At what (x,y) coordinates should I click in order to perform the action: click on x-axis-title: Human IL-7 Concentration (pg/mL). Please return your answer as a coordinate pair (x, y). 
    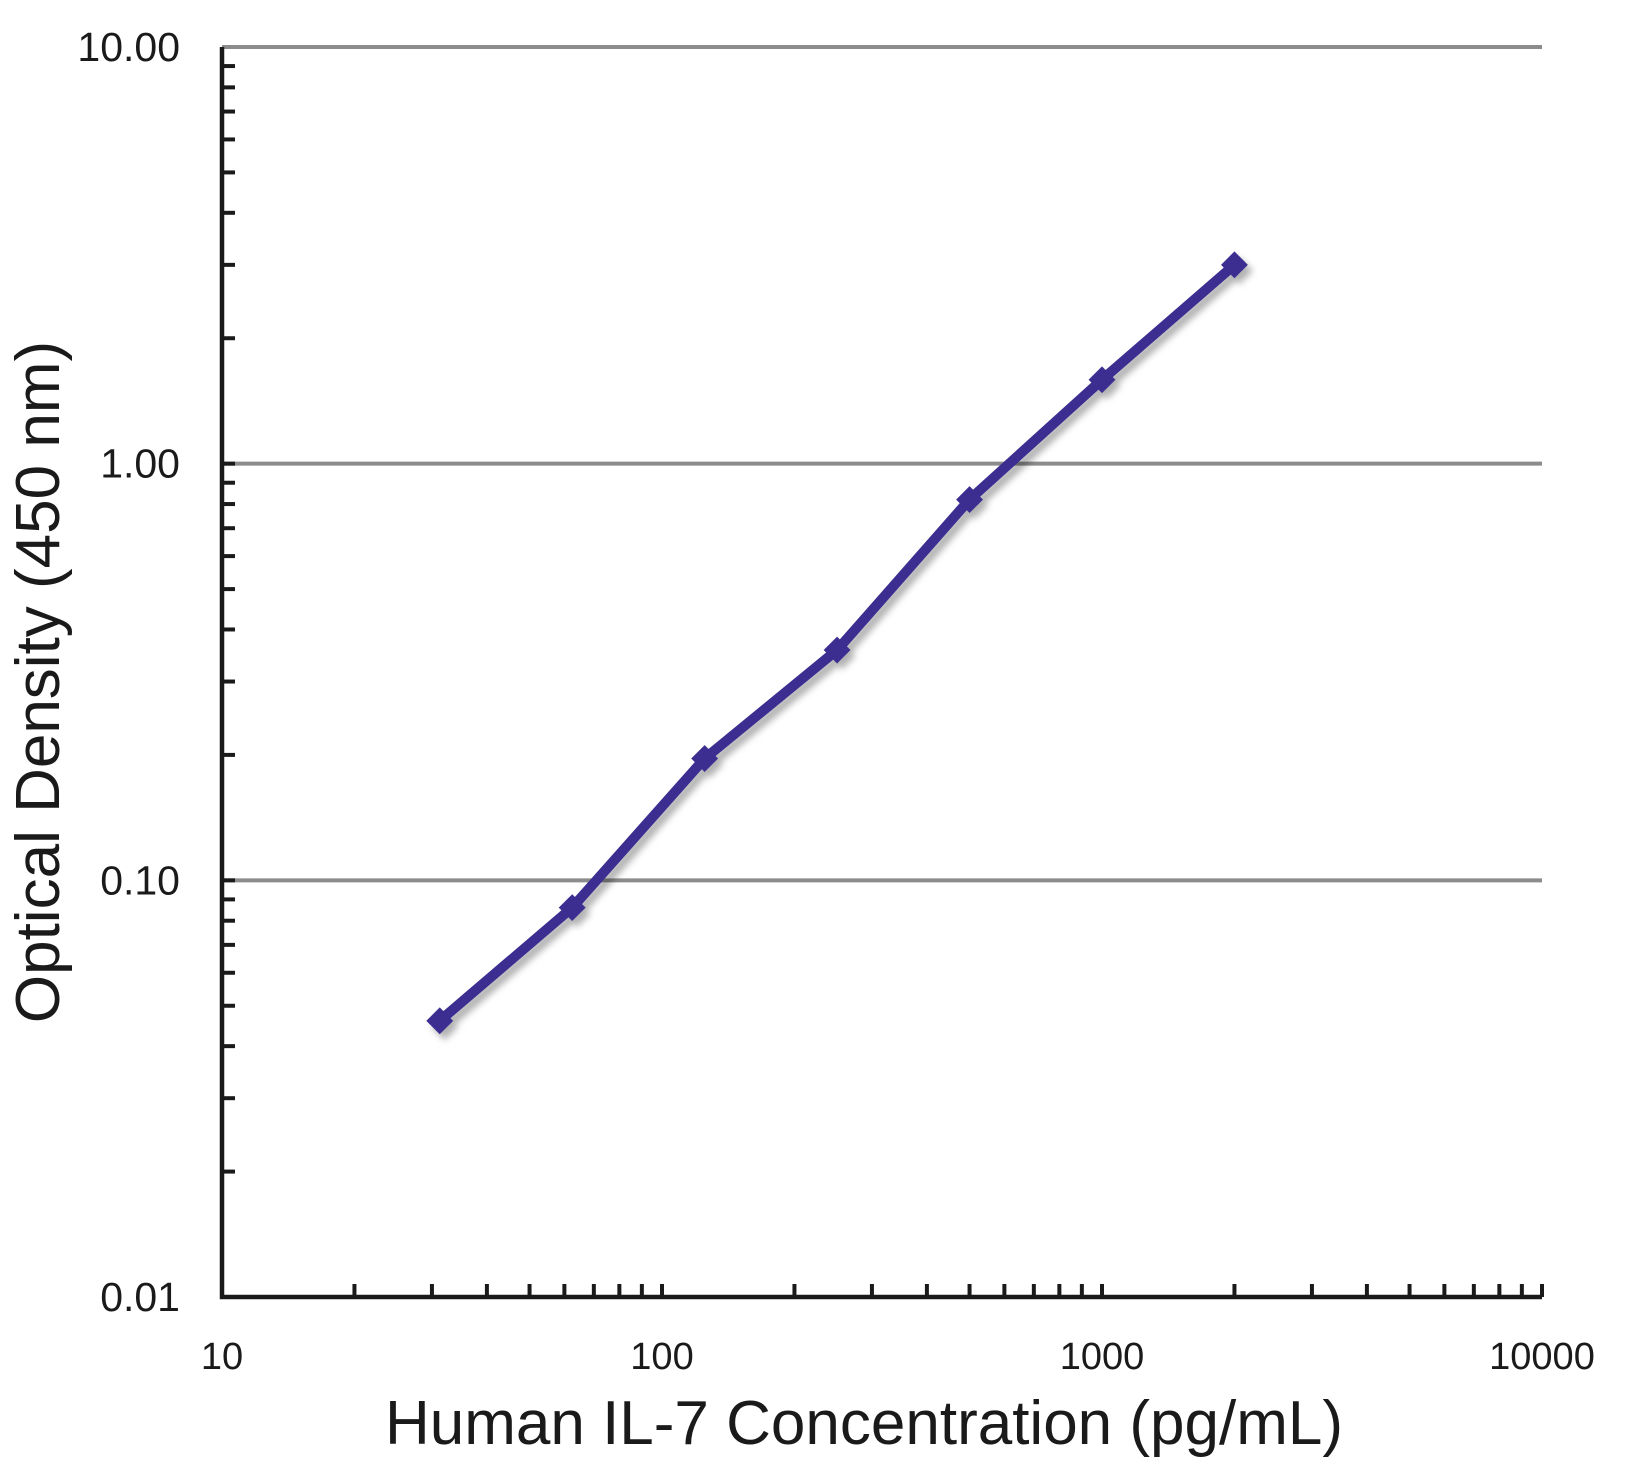
    Looking at the image, I should click on (864, 1423).